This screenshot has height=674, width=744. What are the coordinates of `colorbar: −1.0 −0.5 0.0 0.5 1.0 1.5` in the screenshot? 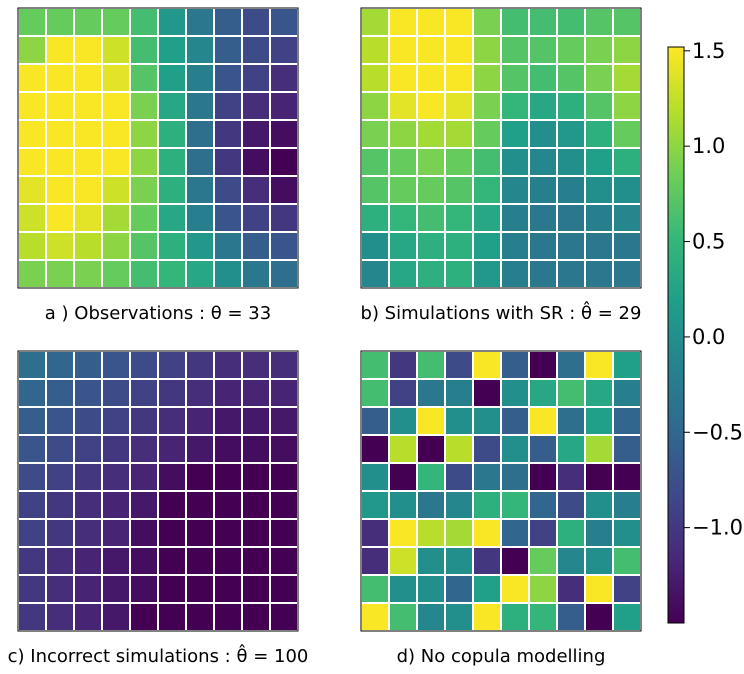 It's located at (705, 331).